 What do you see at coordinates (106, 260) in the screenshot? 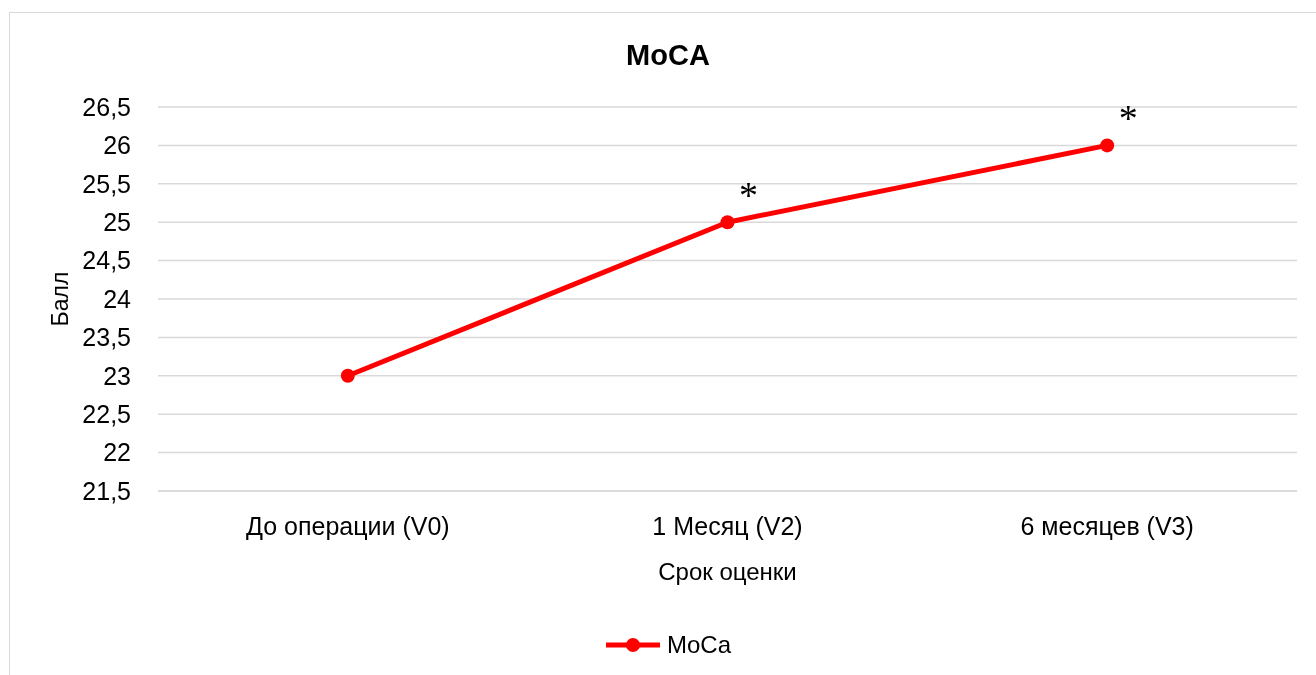
I see `y-tick-label: 24,5` at bounding box center [106, 260].